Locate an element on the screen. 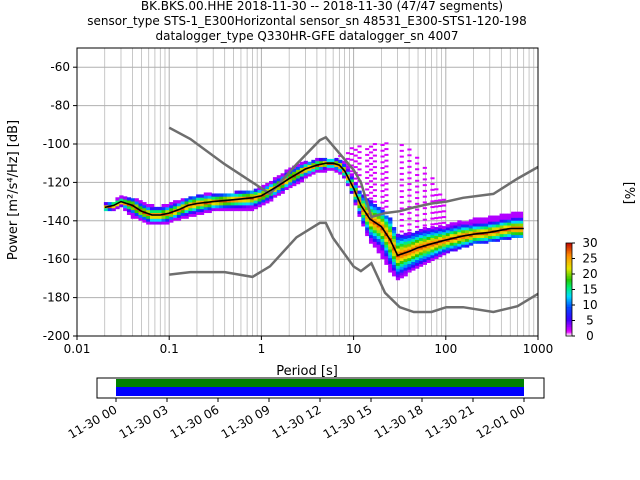  y-tick-label: -120 is located at coordinates (56, 182).